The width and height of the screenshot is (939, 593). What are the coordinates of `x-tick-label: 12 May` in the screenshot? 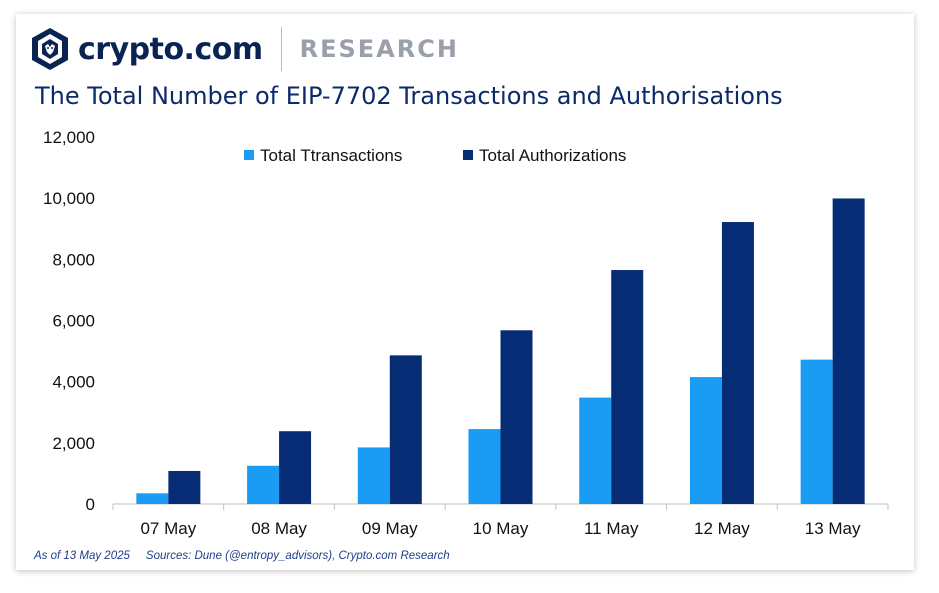 It's located at (722, 528).